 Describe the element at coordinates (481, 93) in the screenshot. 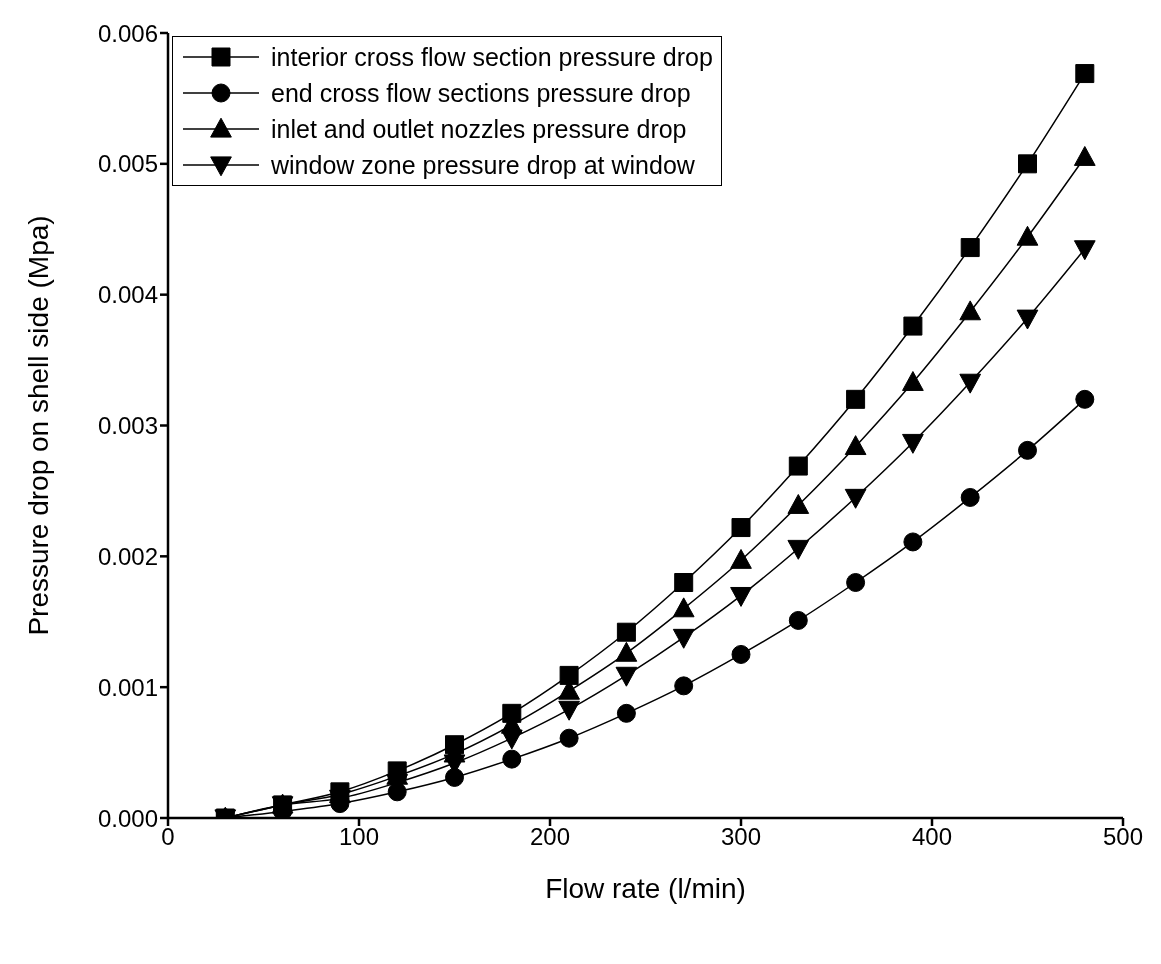

I see `legend-label: end cross flow sections pressure drop` at that location.